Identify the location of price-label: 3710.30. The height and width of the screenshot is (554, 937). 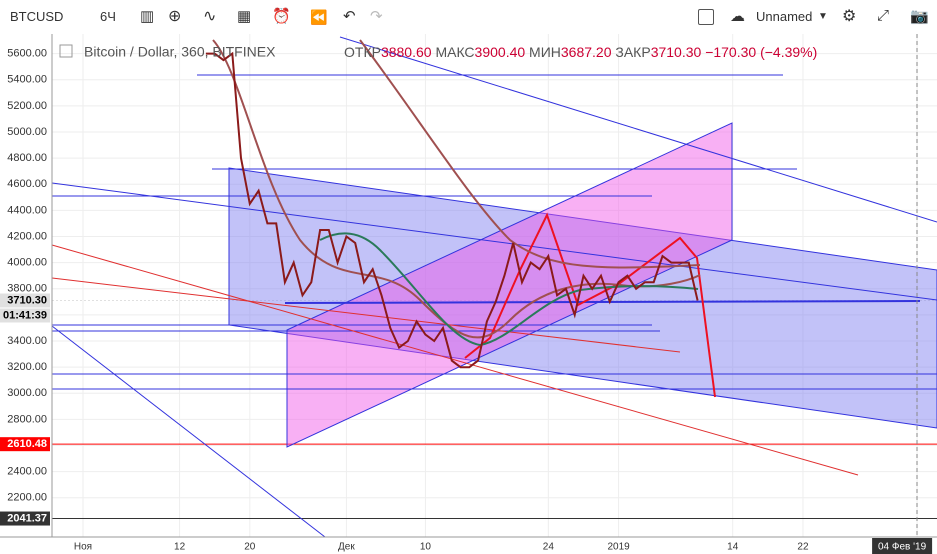
(27, 300).